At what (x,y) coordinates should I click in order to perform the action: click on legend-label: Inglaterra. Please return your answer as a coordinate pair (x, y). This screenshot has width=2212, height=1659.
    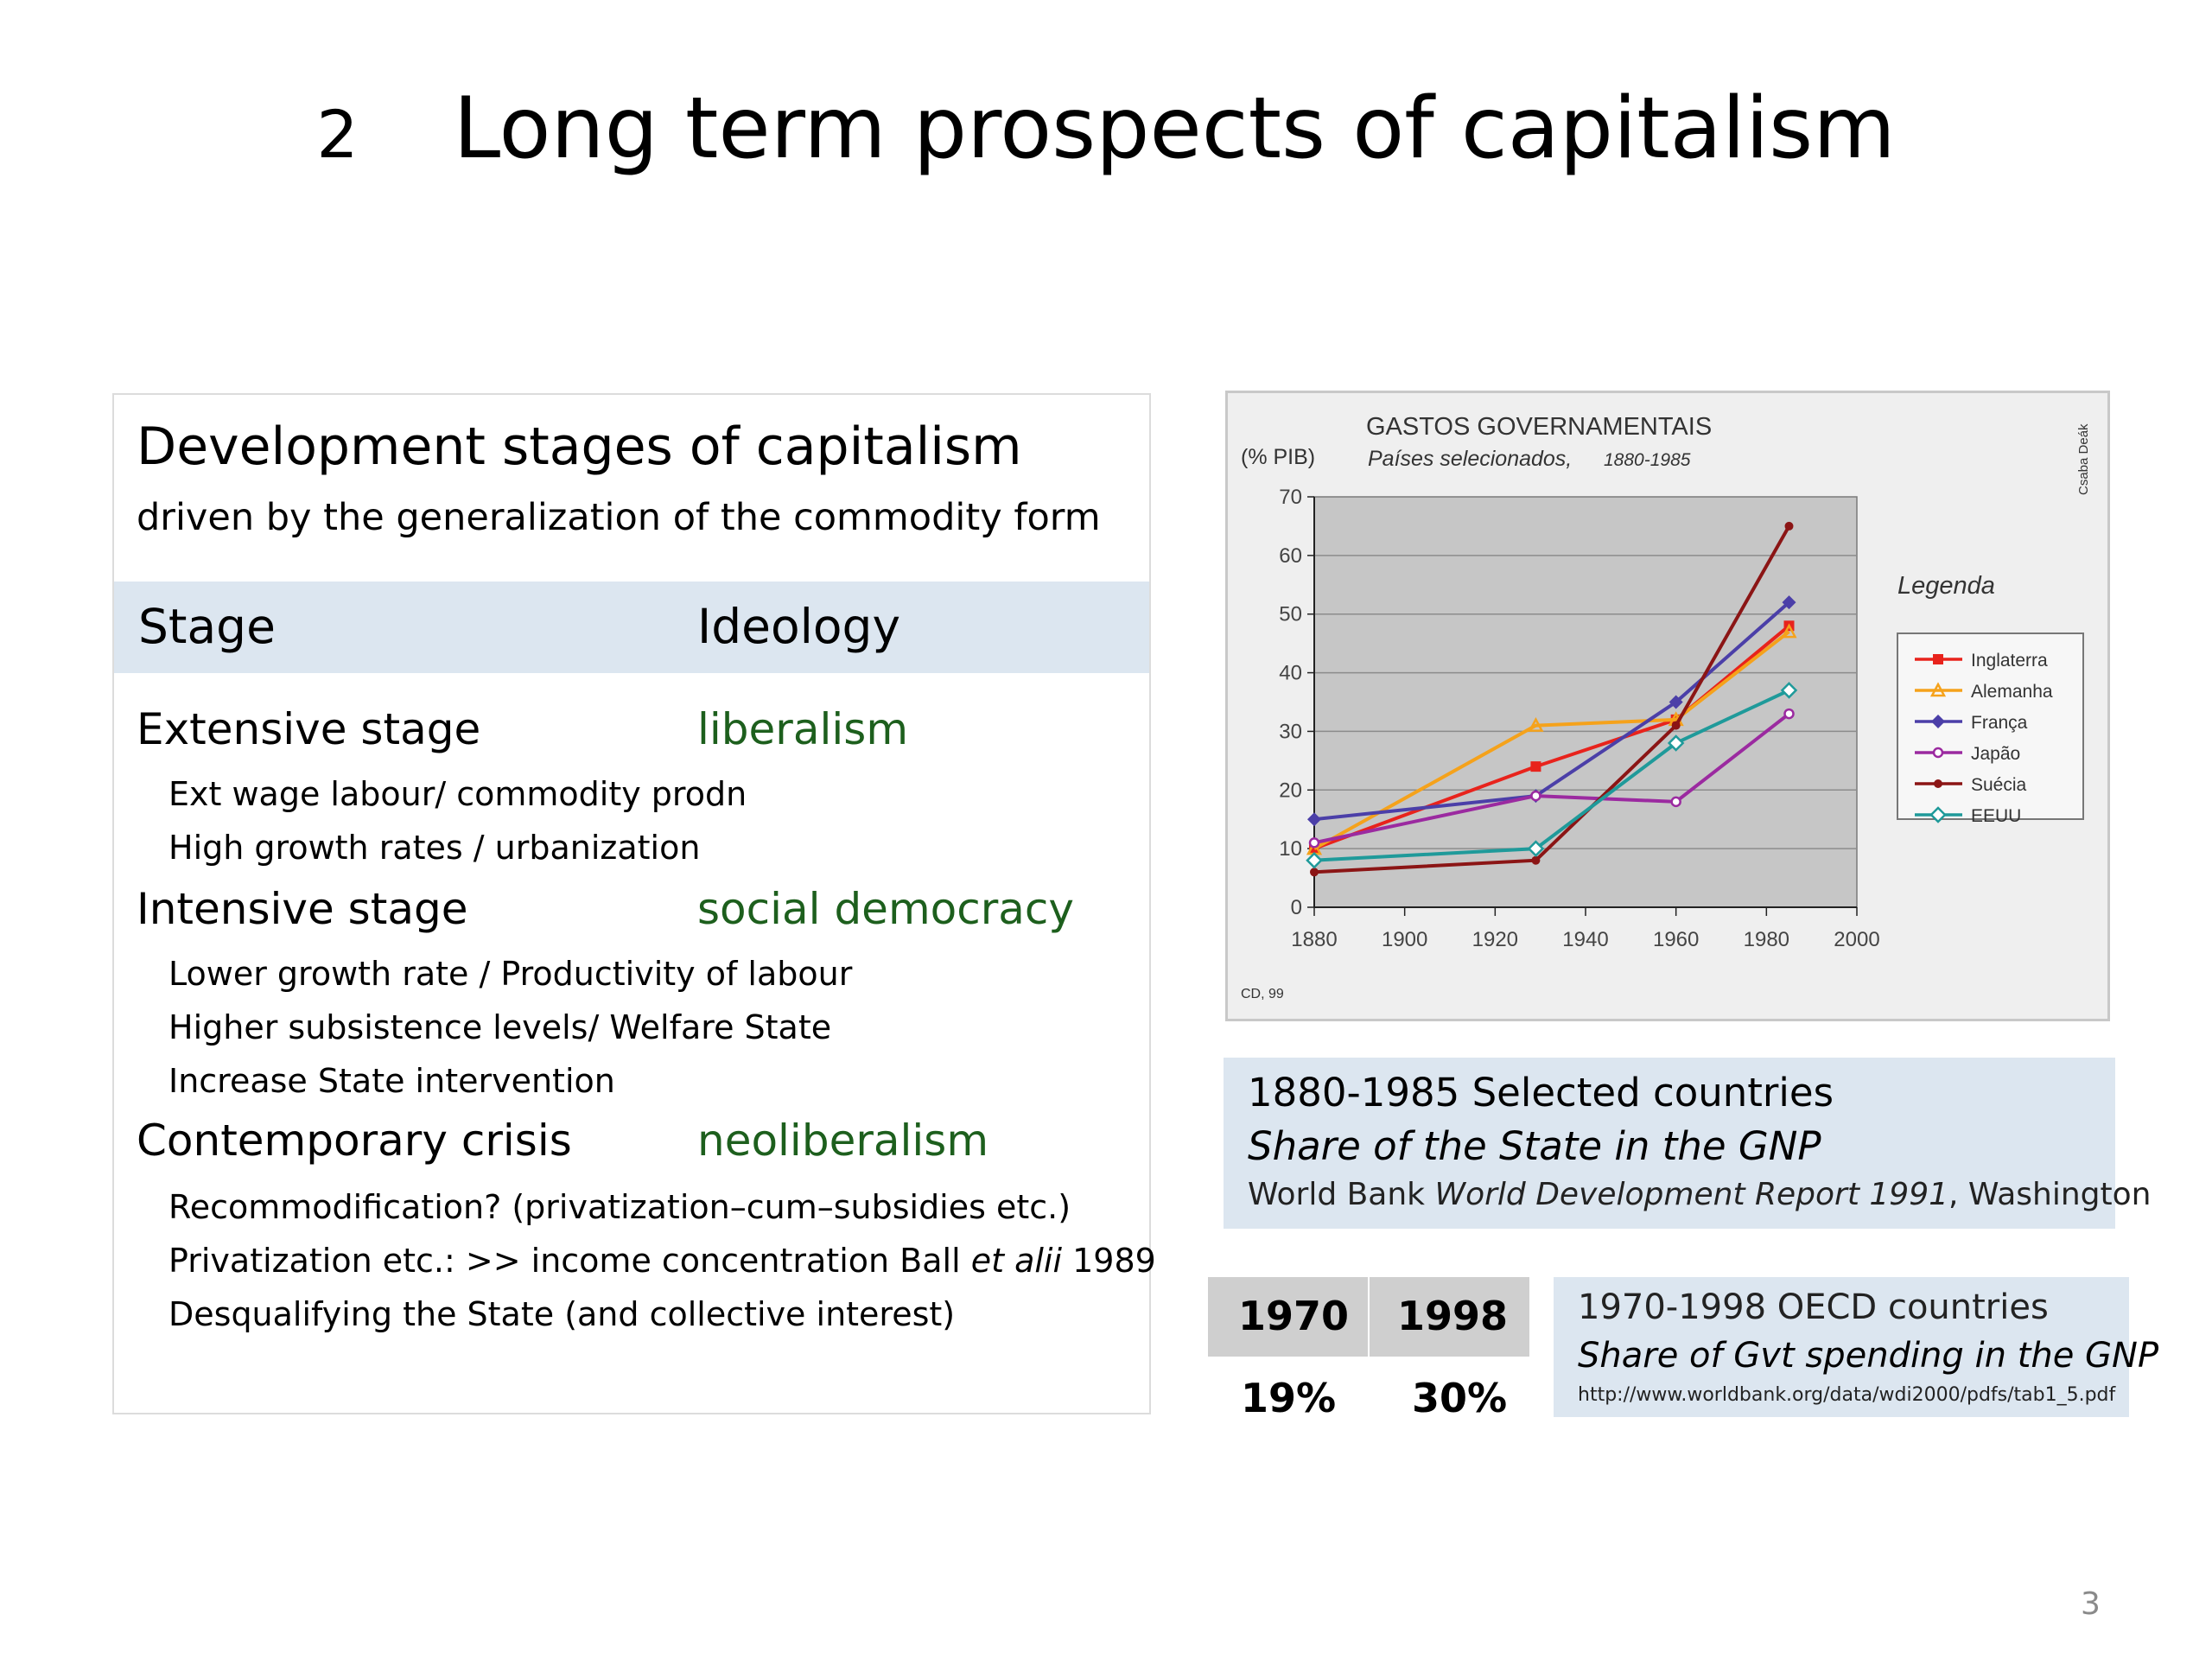
    Looking at the image, I should click on (2009, 661).